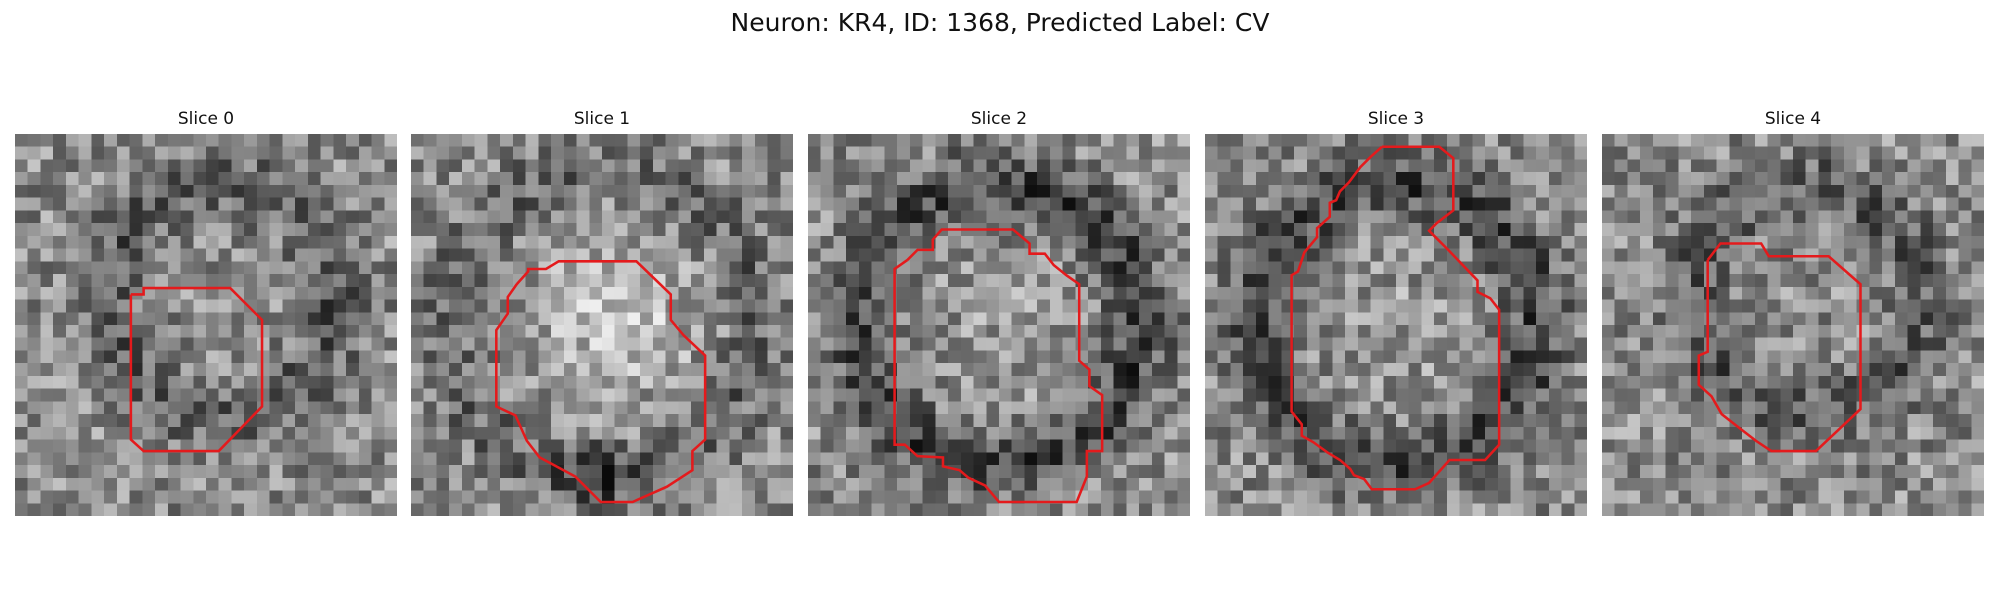  I want to click on slice-panel-2: Slice 2, so click(999, 312).